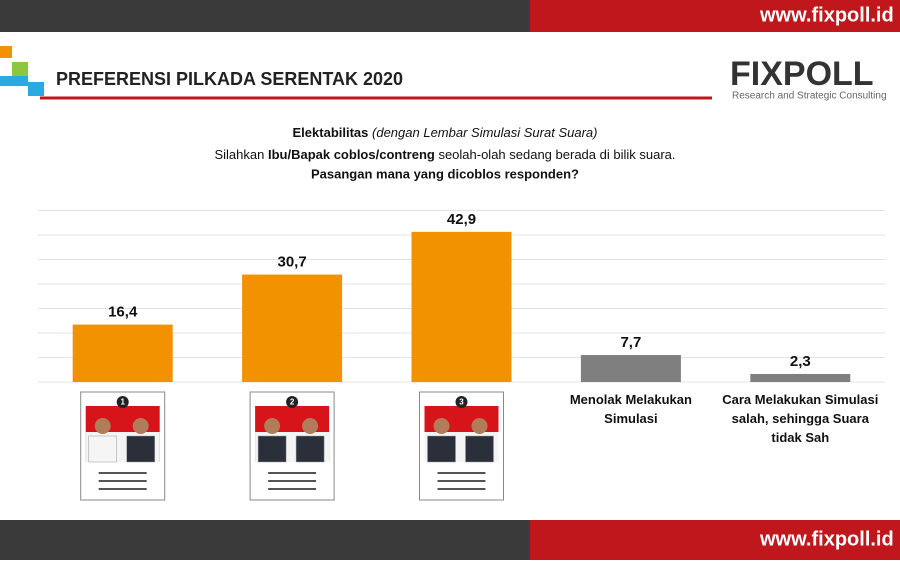 Image resolution: width=900 pixels, height=565 pixels. I want to click on value-label: 30,7, so click(291, 262).